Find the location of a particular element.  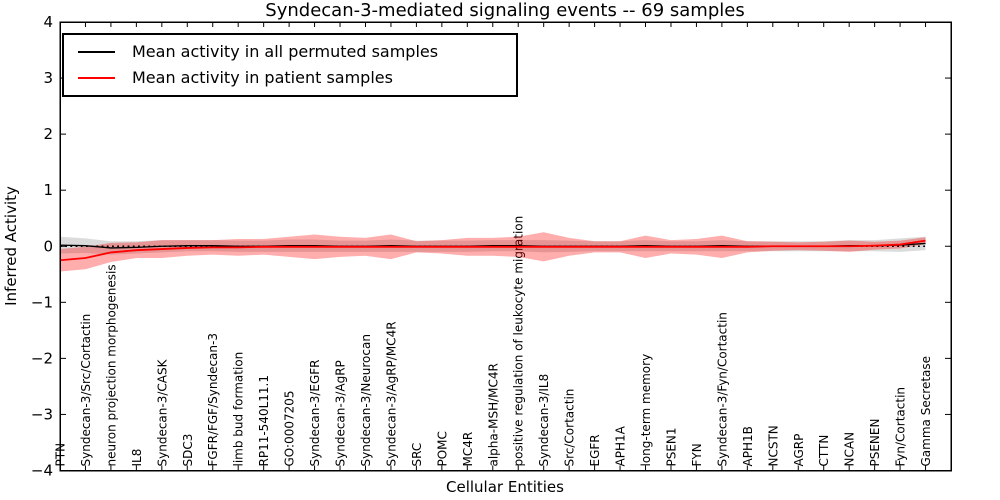

legend-entry-permuted: Mean activity in all permuted samples is located at coordinates (290, 52).